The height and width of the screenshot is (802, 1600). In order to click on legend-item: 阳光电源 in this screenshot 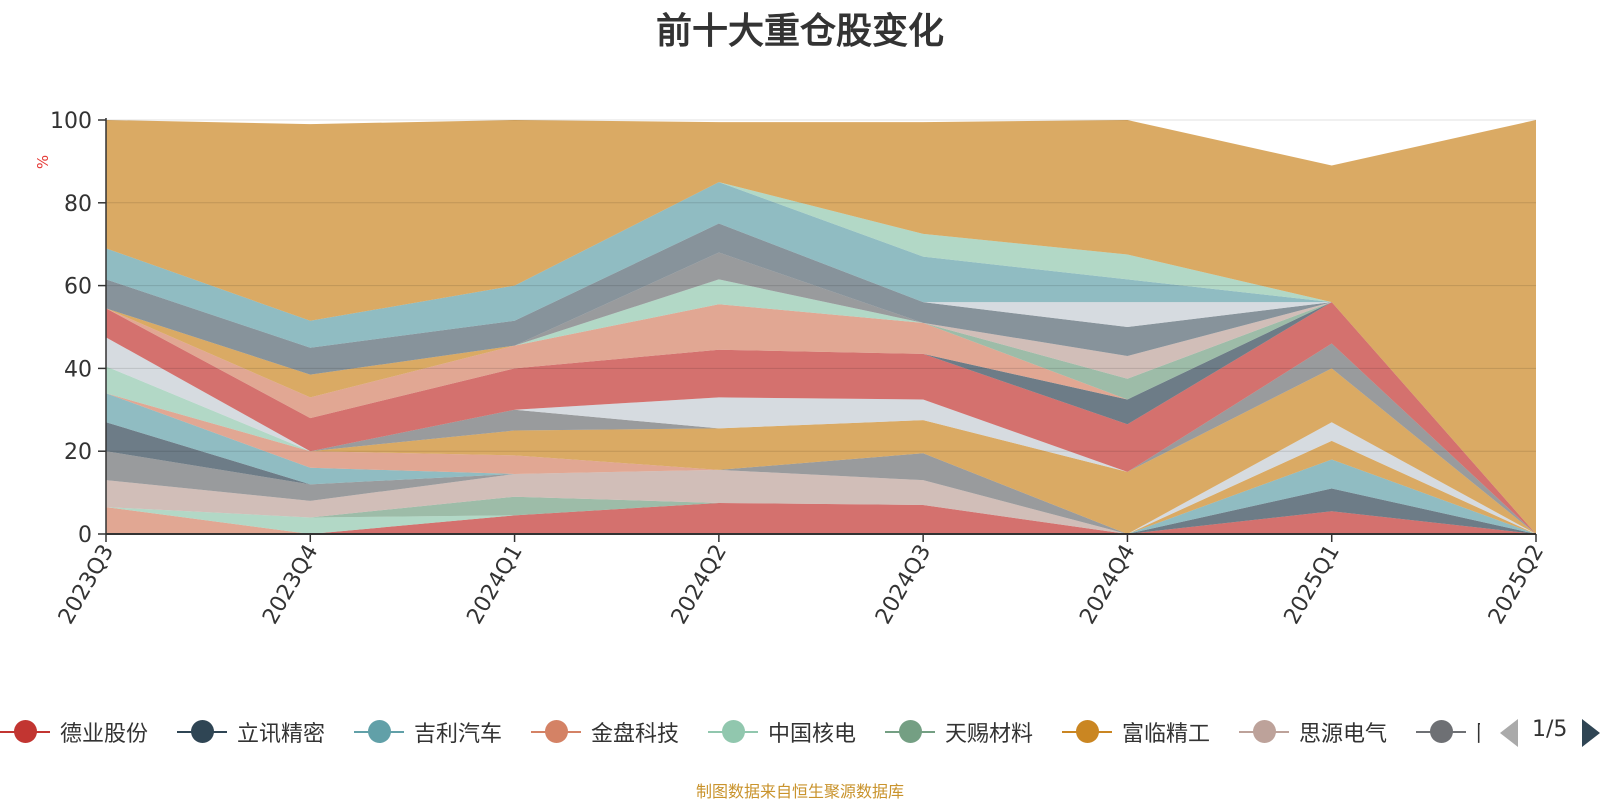, I will do `click(1448, 732)`.